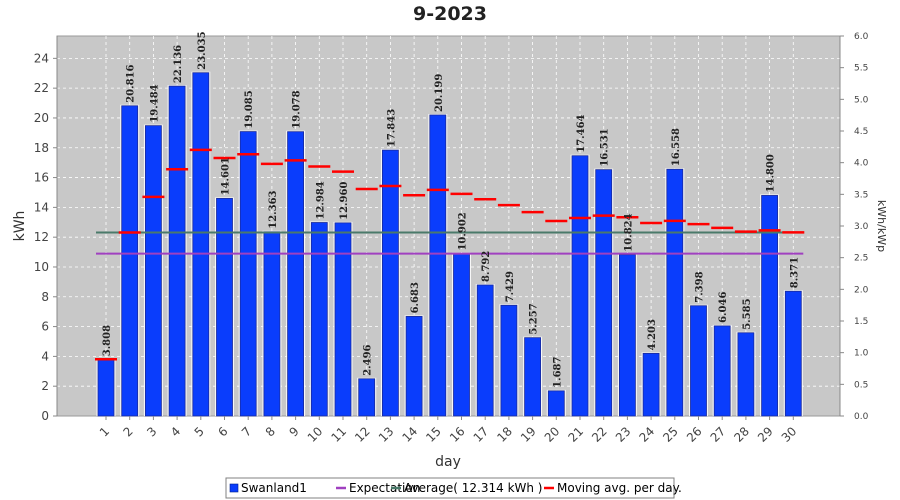 The height and width of the screenshot is (500, 900). I want to click on bar-value-label: 6.046, so click(723, 307).